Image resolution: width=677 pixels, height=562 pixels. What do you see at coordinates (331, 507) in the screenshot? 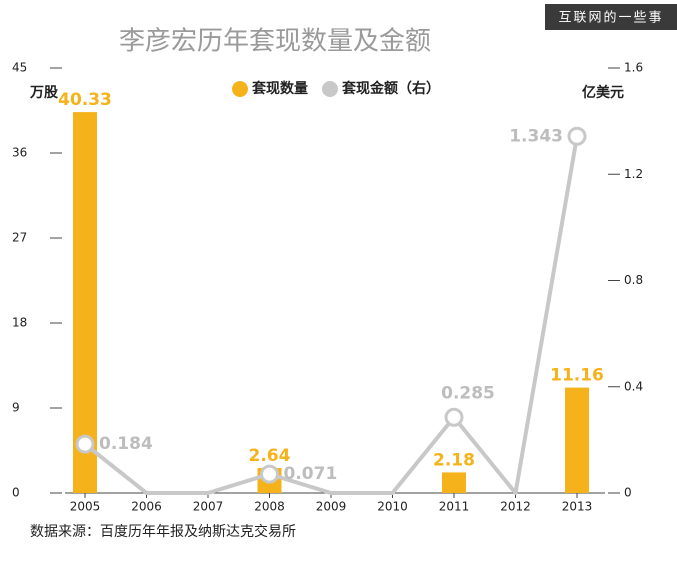
I see `x-tick-label: 2009` at bounding box center [331, 507].